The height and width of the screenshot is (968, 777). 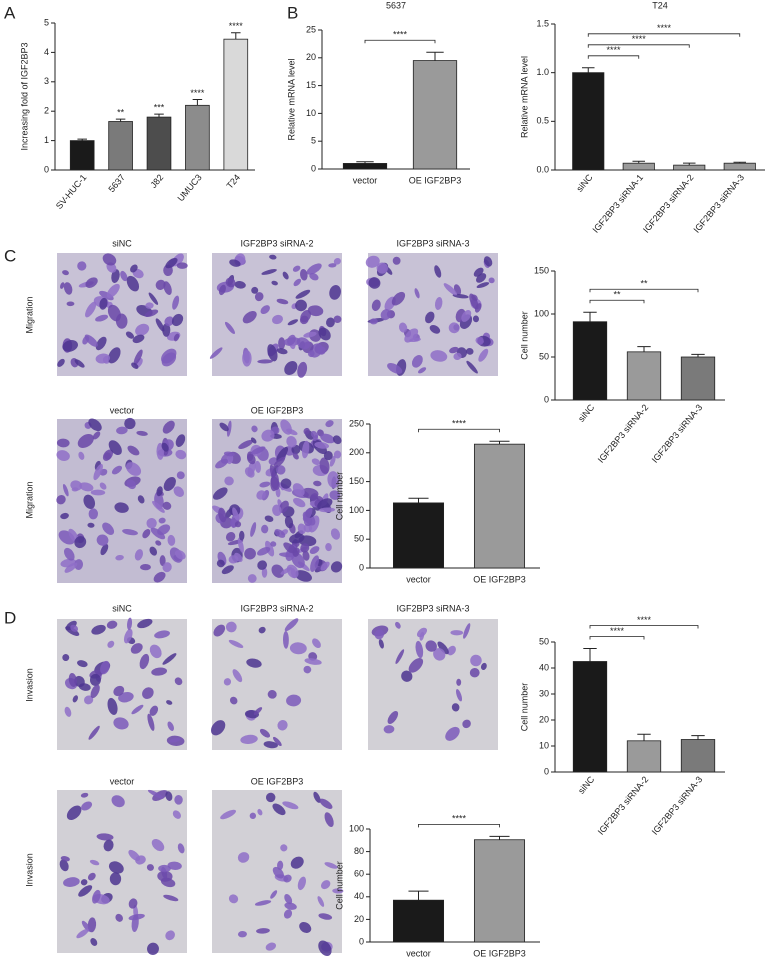 I want to click on y-tick-label: 2, so click(x=46, y=111).